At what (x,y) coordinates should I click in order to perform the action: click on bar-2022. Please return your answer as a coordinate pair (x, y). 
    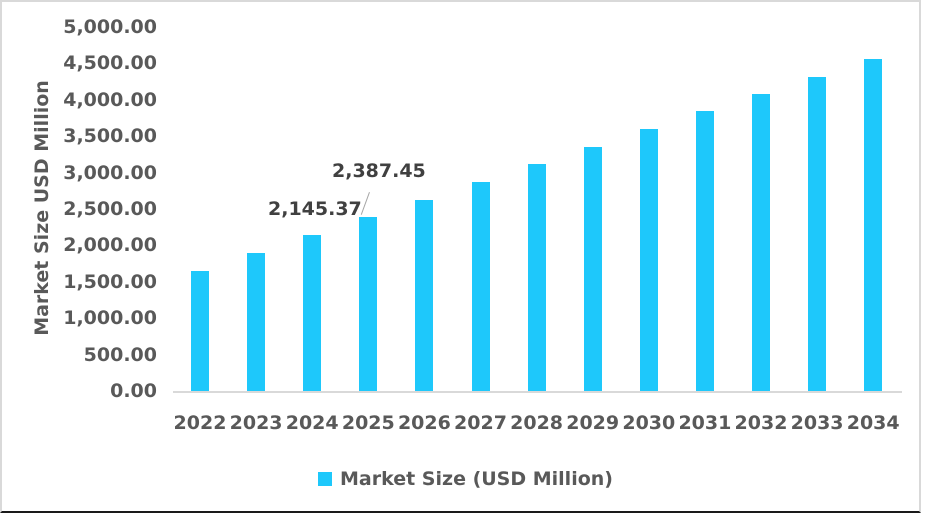
    Looking at the image, I should click on (200, 331).